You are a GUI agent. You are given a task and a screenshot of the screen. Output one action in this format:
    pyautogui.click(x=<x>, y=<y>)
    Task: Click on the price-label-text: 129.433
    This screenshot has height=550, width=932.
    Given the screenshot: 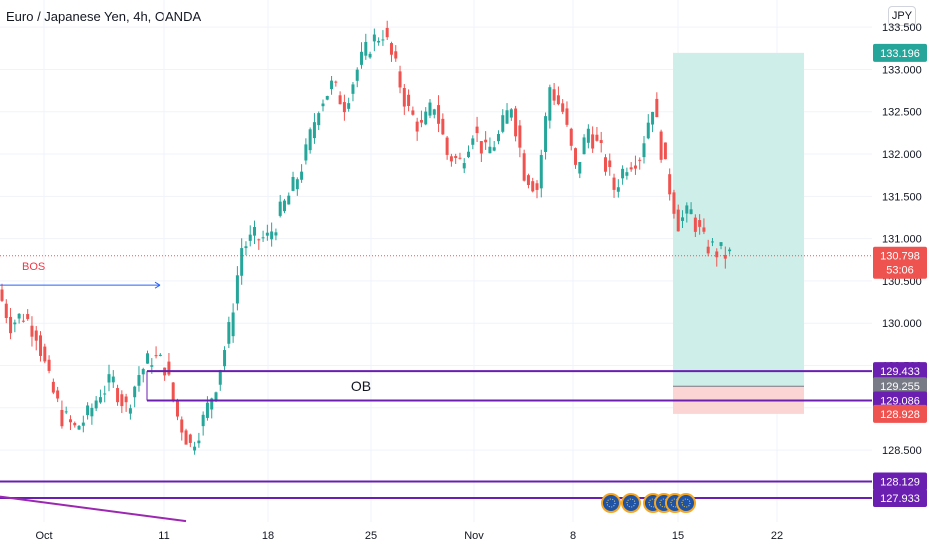 What is the action you would take?
    pyautogui.click(x=900, y=372)
    